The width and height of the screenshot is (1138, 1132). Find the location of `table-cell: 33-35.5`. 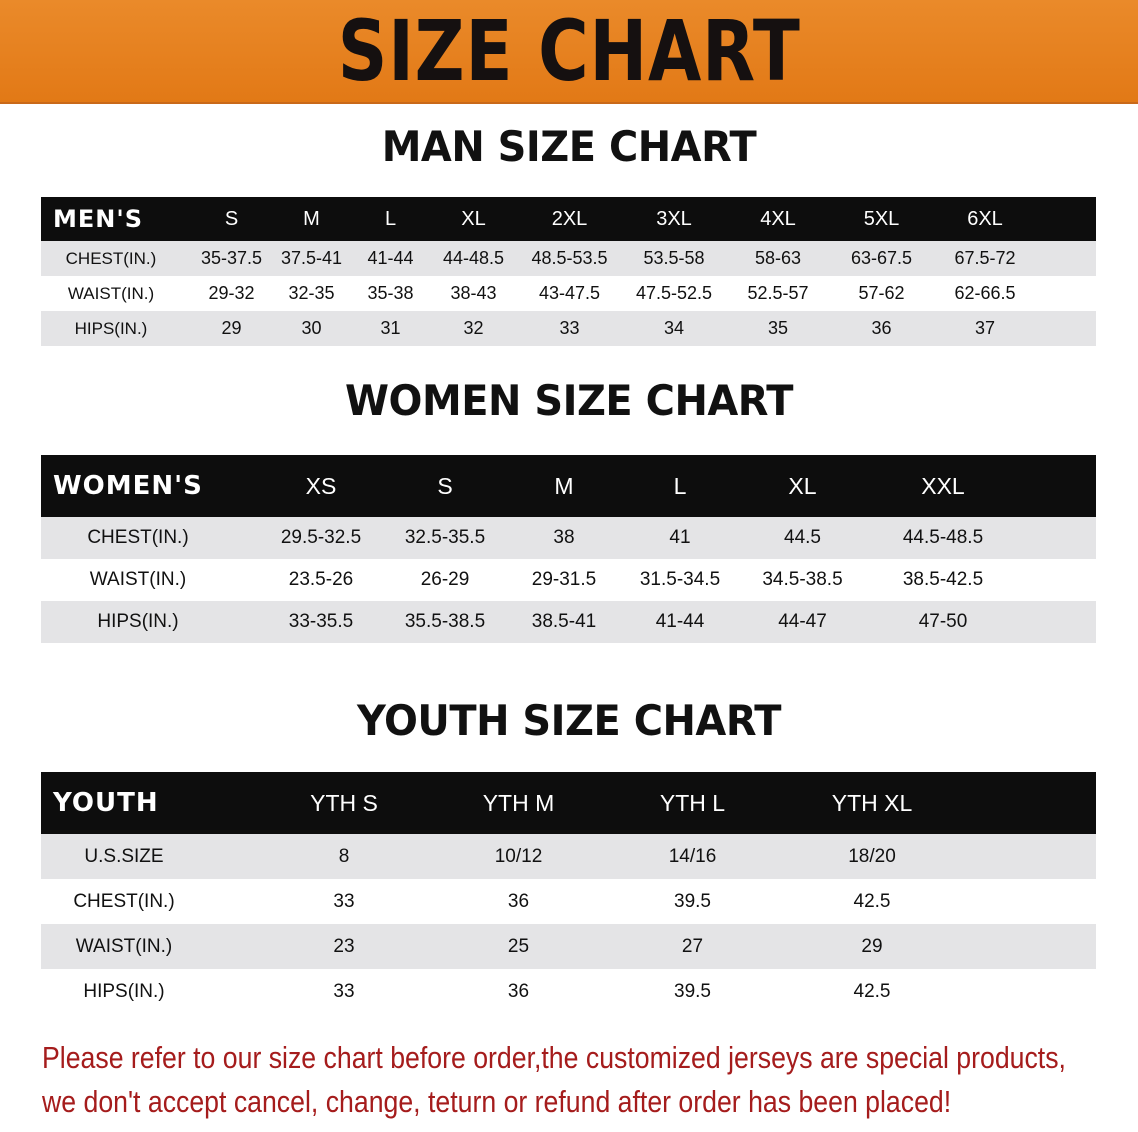

table-cell: 33-35.5 is located at coordinates (321, 621).